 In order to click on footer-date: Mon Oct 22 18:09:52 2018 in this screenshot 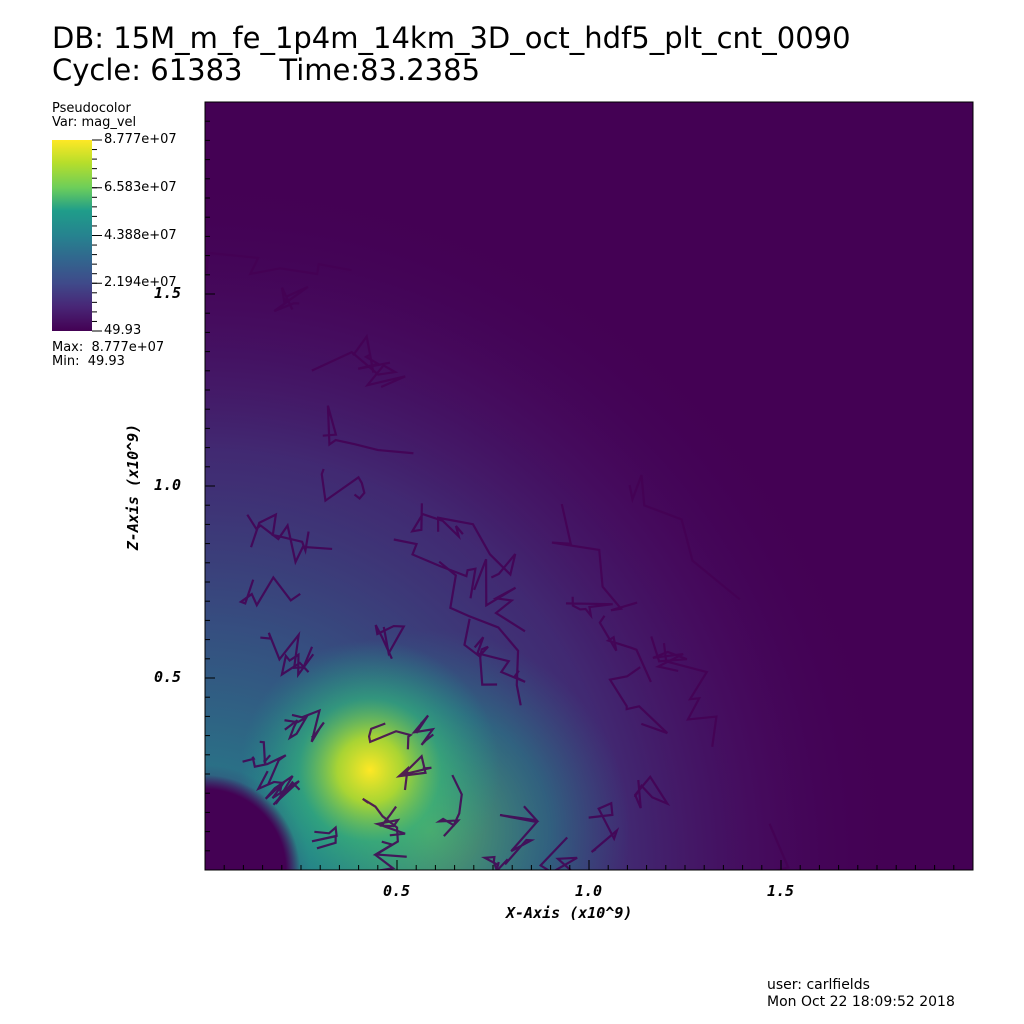, I will do `click(861, 1002)`.